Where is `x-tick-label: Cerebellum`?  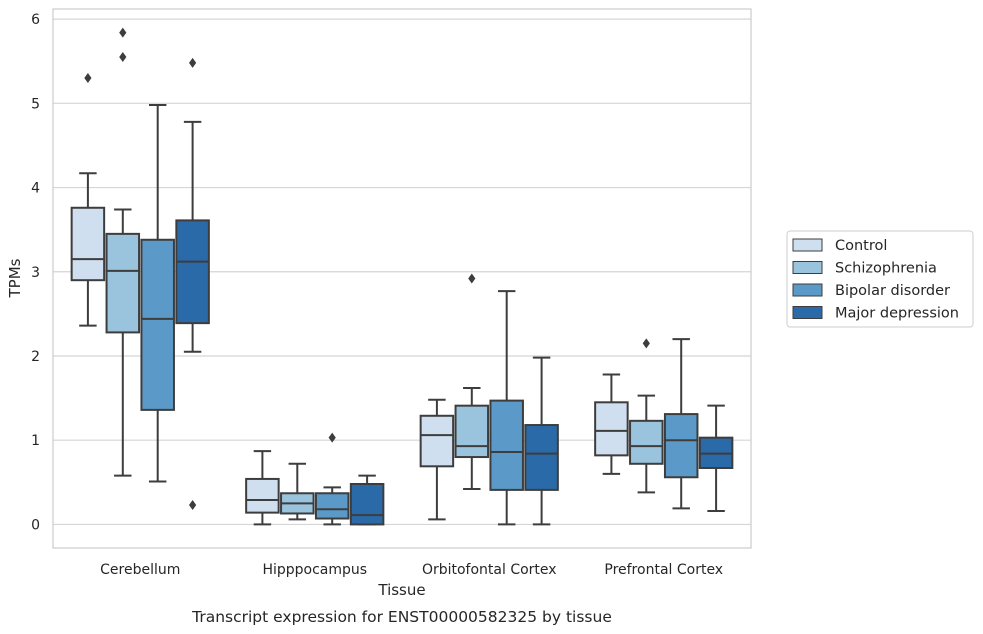
x-tick-label: Cerebellum is located at coordinates (140, 570).